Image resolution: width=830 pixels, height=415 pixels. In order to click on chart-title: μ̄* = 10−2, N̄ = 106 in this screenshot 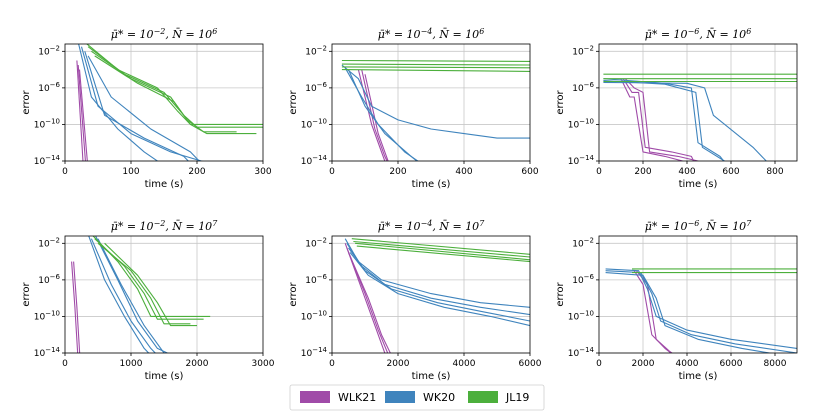, I will do `click(164, 34)`.